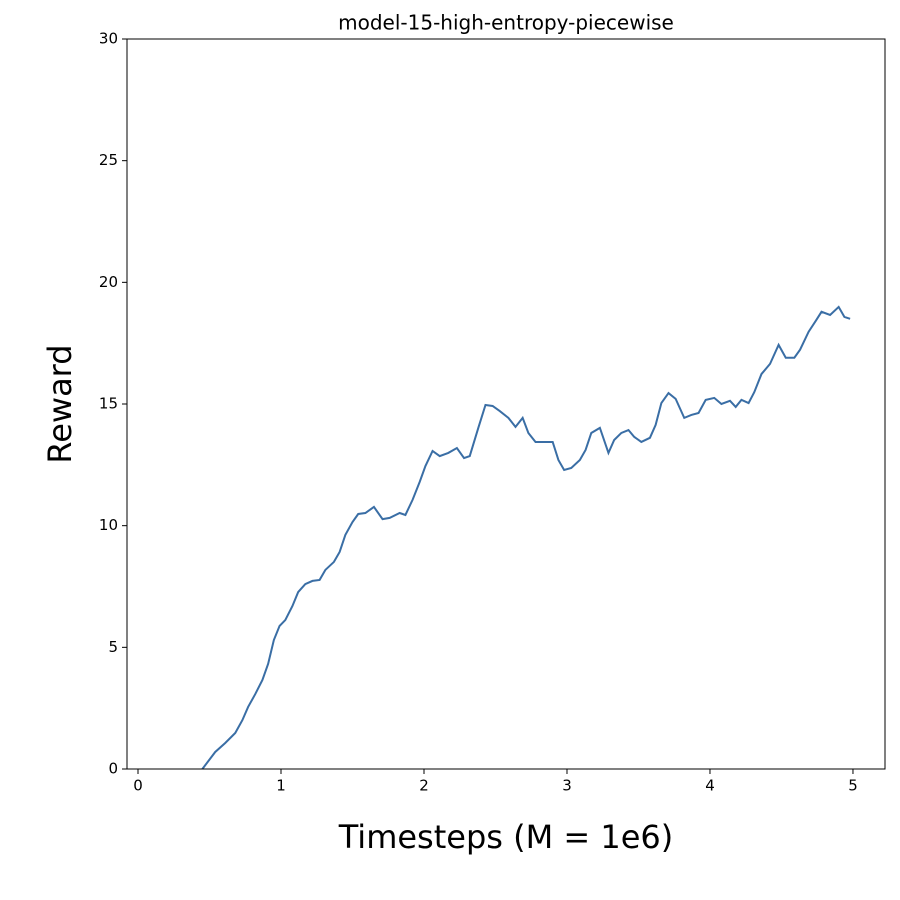  What do you see at coordinates (424, 786) in the screenshot?
I see `x-tick-label: 2` at bounding box center [424, 786].